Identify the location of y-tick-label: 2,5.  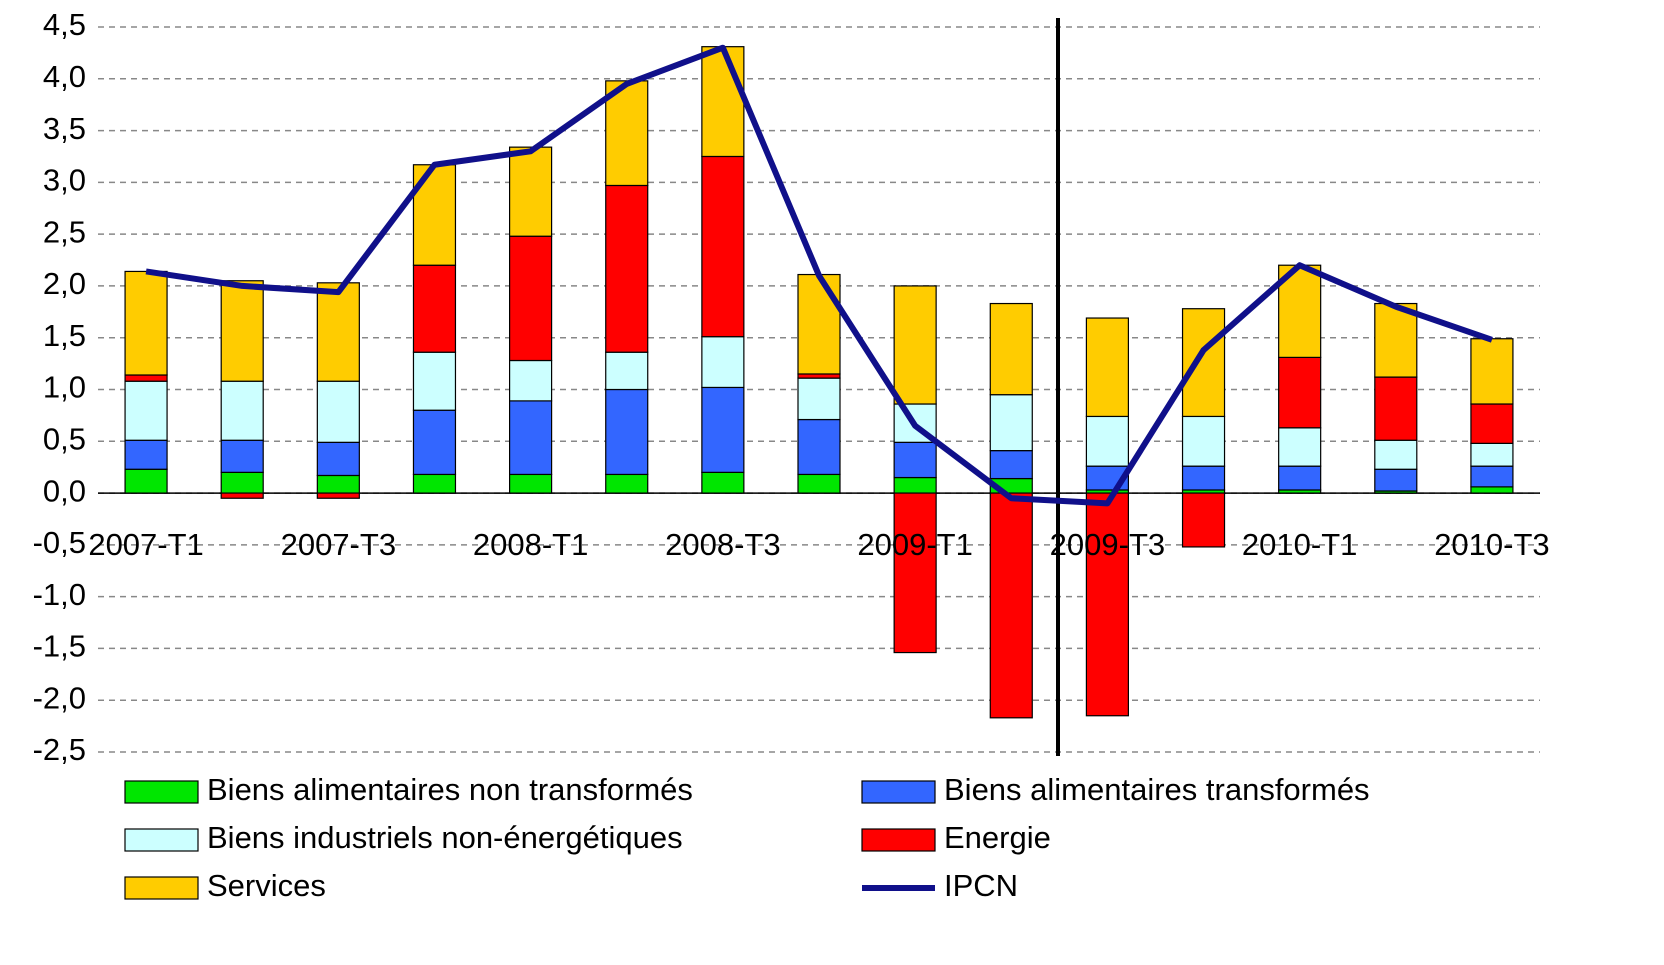
(64, 231).